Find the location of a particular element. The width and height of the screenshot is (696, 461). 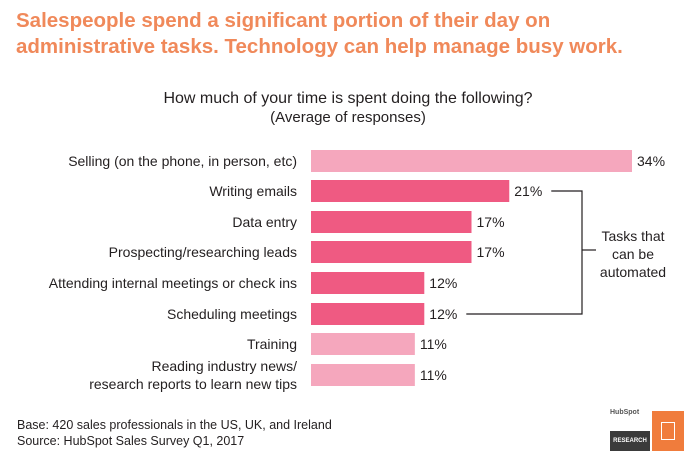

value-label-0: 34% is located at coordinates (651, 161).